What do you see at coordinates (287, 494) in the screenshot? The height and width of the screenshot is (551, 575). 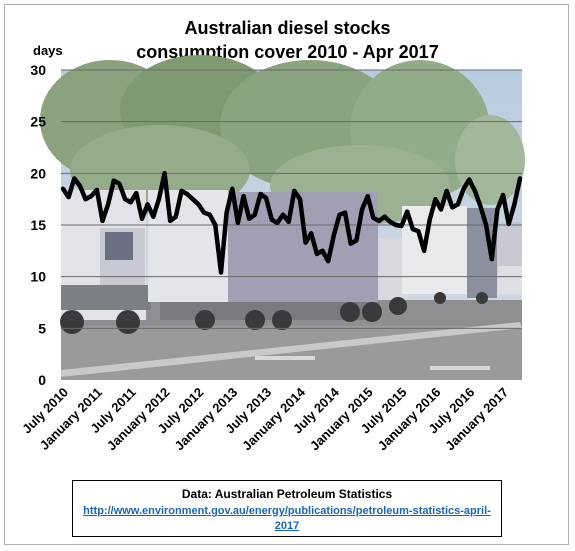 I see `source-title: Data: Australian Petroleum Statistics` at bounding box center [287, 494].